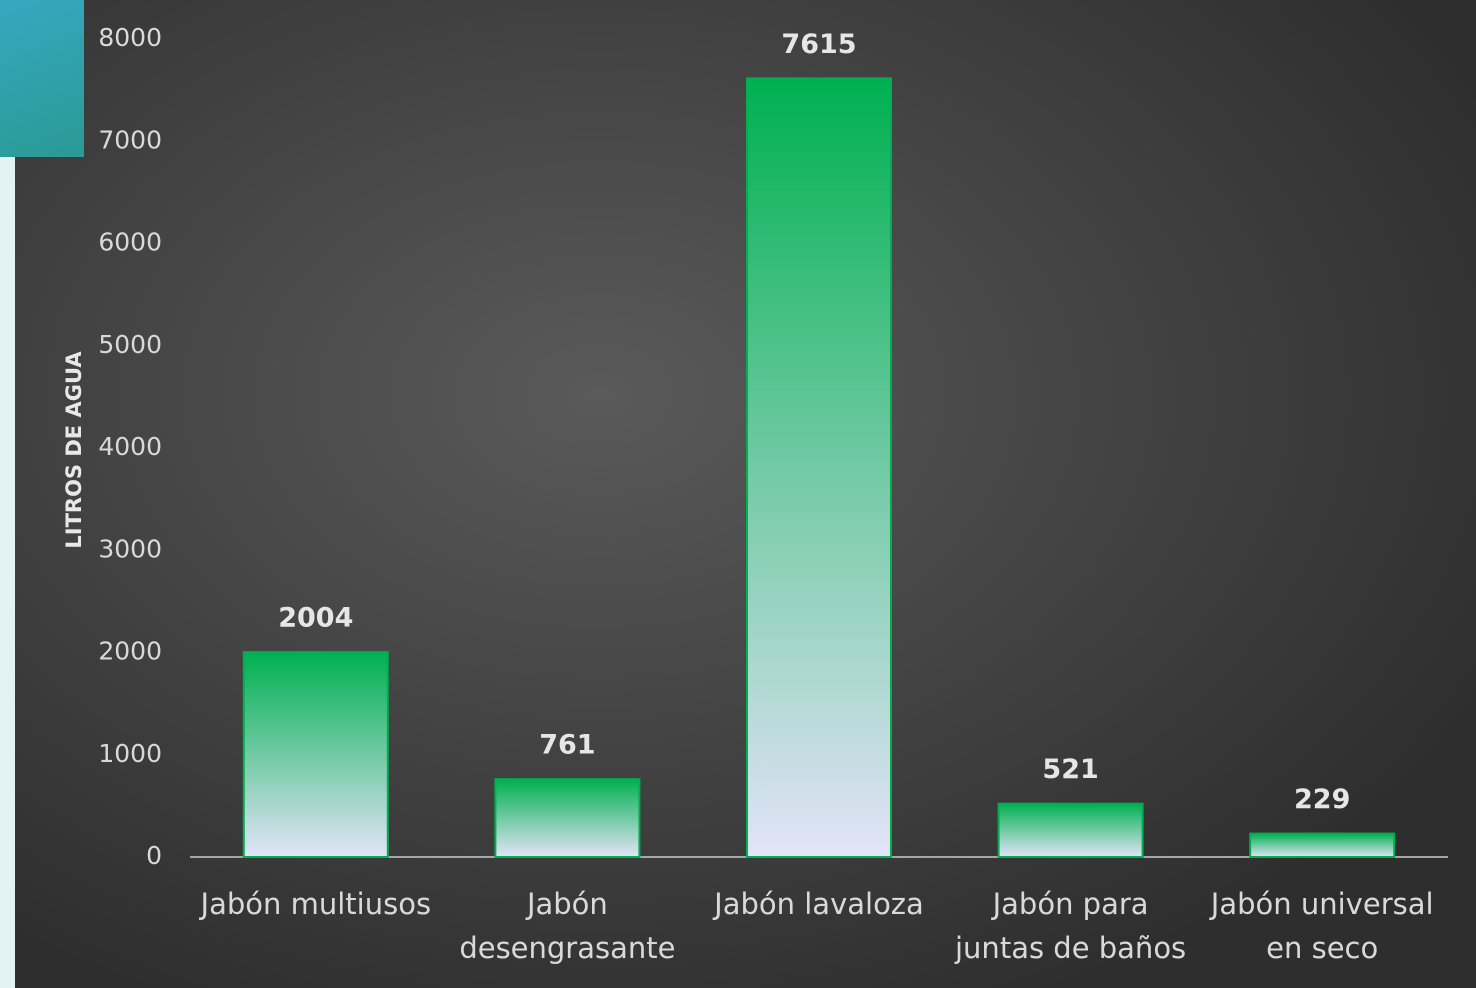 This screenshot has height=988, width=1476. What do you see at coordinates (819, 904) in the screenshot?
I see `x-tick-label: Jabón lavaloza` at bounding box center [819, 904].